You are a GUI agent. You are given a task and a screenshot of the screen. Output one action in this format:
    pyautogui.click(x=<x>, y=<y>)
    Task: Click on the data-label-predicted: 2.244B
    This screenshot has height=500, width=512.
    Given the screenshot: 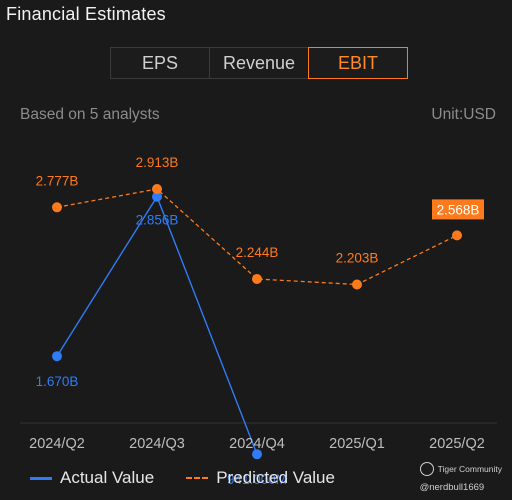 What is the action you would take?
    pyautogui.click(x=257, y=252)
    